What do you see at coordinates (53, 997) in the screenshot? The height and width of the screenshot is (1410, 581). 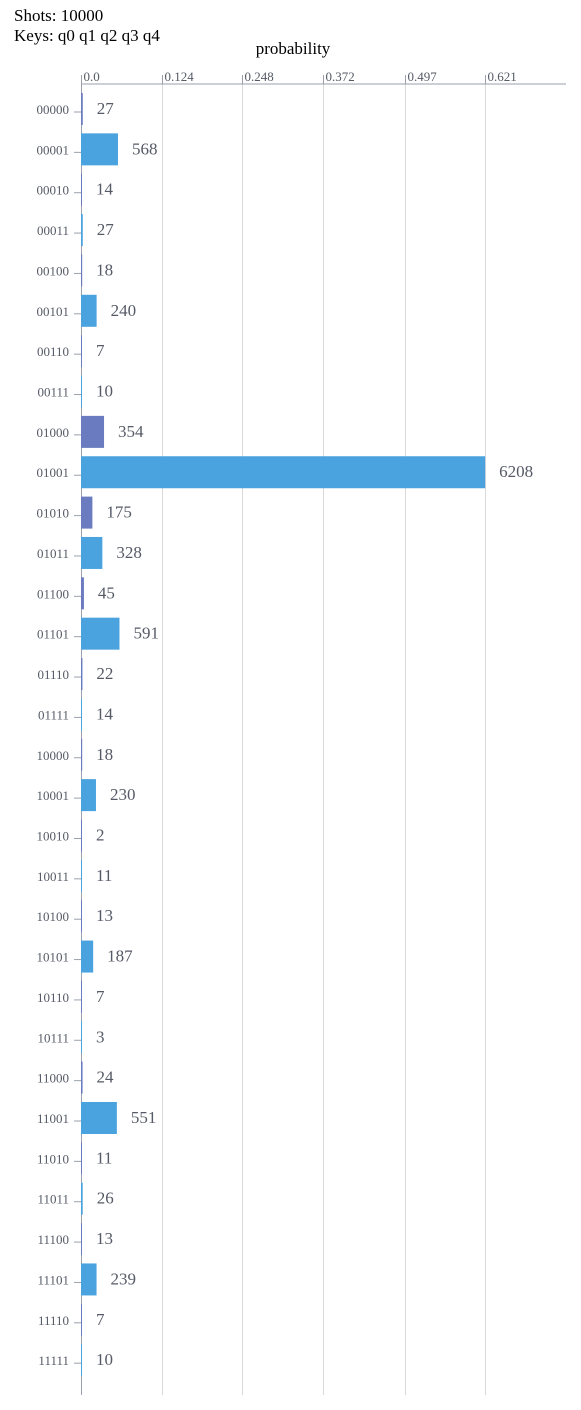 I see `category-label-10110: 10110` at bounding box center [53, 997].